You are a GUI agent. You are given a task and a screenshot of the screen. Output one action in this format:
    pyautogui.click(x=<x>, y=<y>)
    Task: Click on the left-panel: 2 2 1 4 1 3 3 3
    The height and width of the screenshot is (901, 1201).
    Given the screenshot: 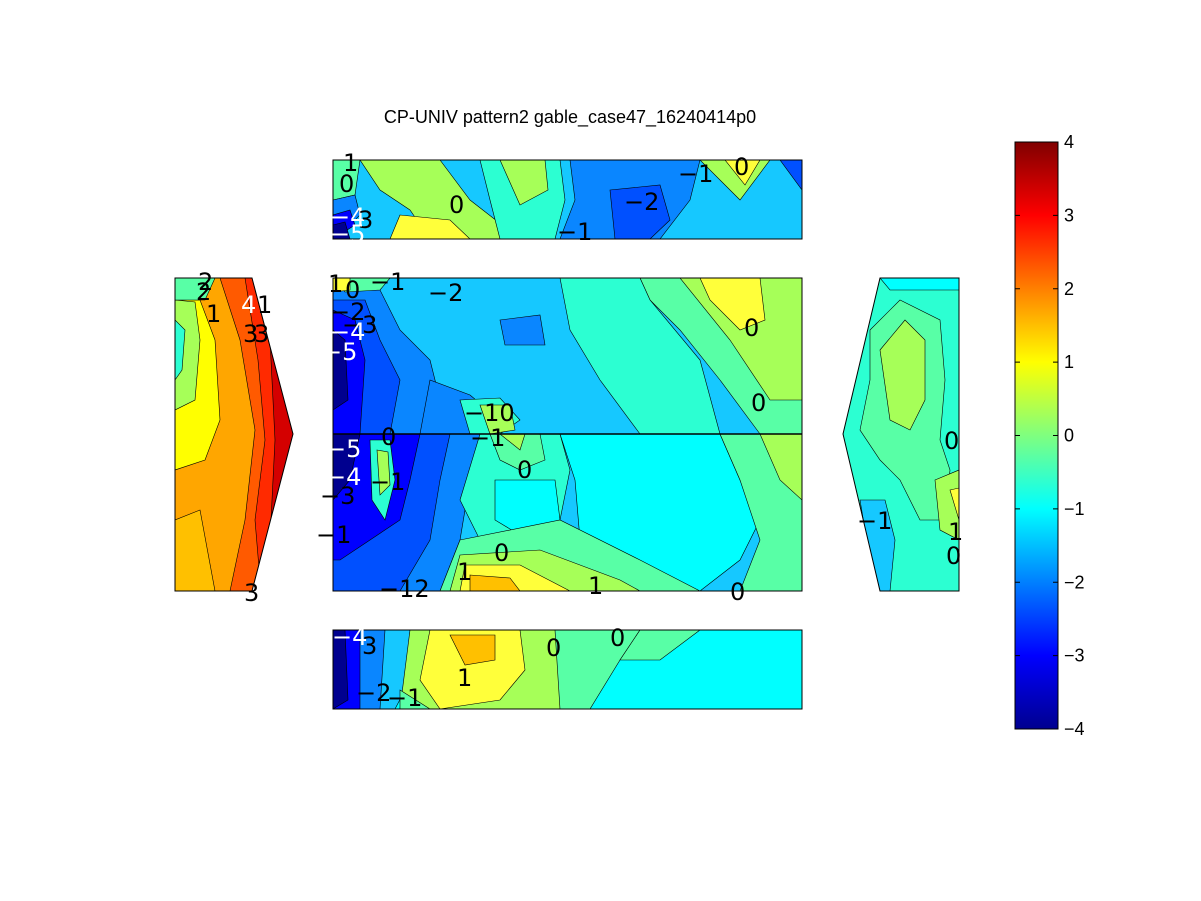 What is the action you would take?
    pyautogui.click(x=234, y=437)
    